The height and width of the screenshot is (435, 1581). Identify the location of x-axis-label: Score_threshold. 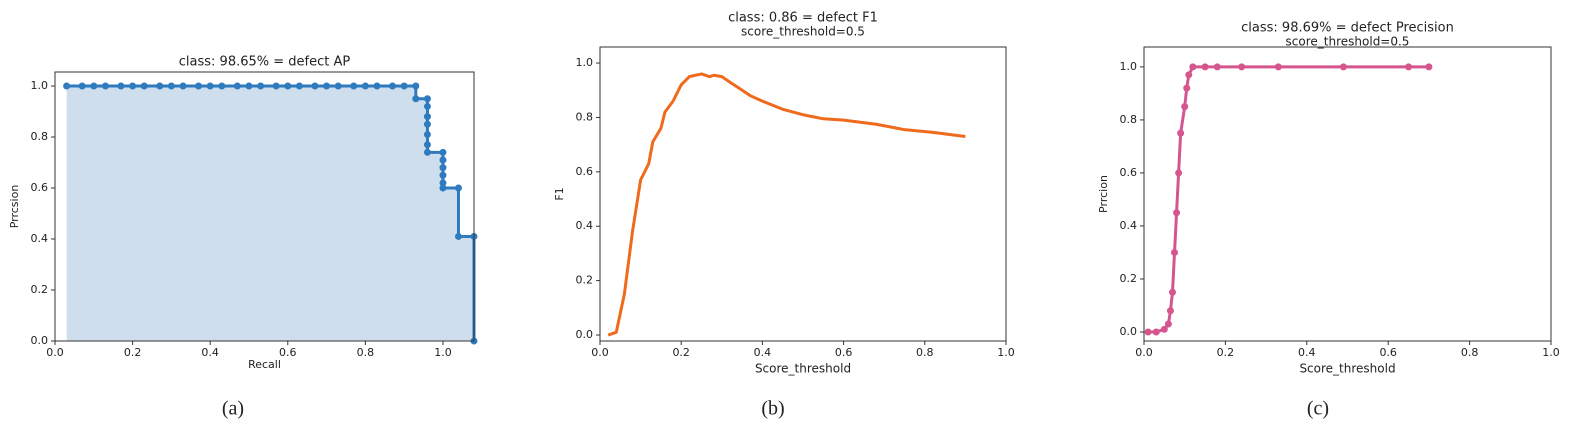
(803, 369).